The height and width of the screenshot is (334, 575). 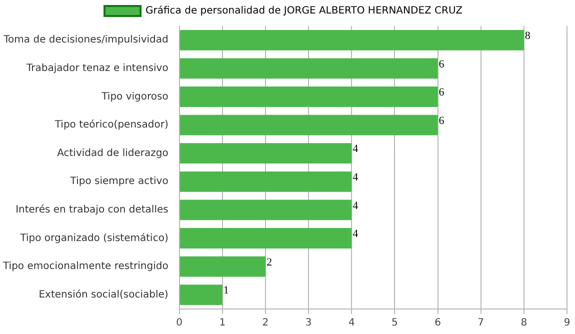 I want to click on y-tick-label: Interés en trabajo con detalles, so click(x=92, y=210).